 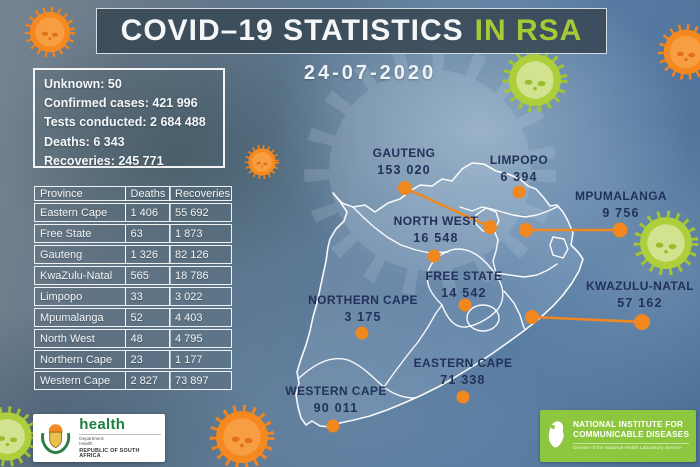 I want to click on cell-province: Western Cape, so click(x=80, y=380).